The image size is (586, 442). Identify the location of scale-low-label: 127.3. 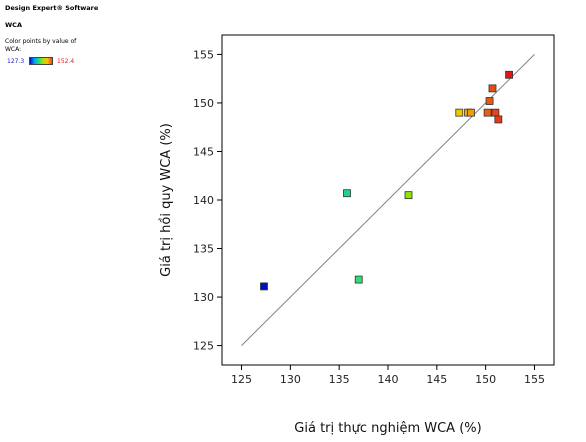
(16, 61).